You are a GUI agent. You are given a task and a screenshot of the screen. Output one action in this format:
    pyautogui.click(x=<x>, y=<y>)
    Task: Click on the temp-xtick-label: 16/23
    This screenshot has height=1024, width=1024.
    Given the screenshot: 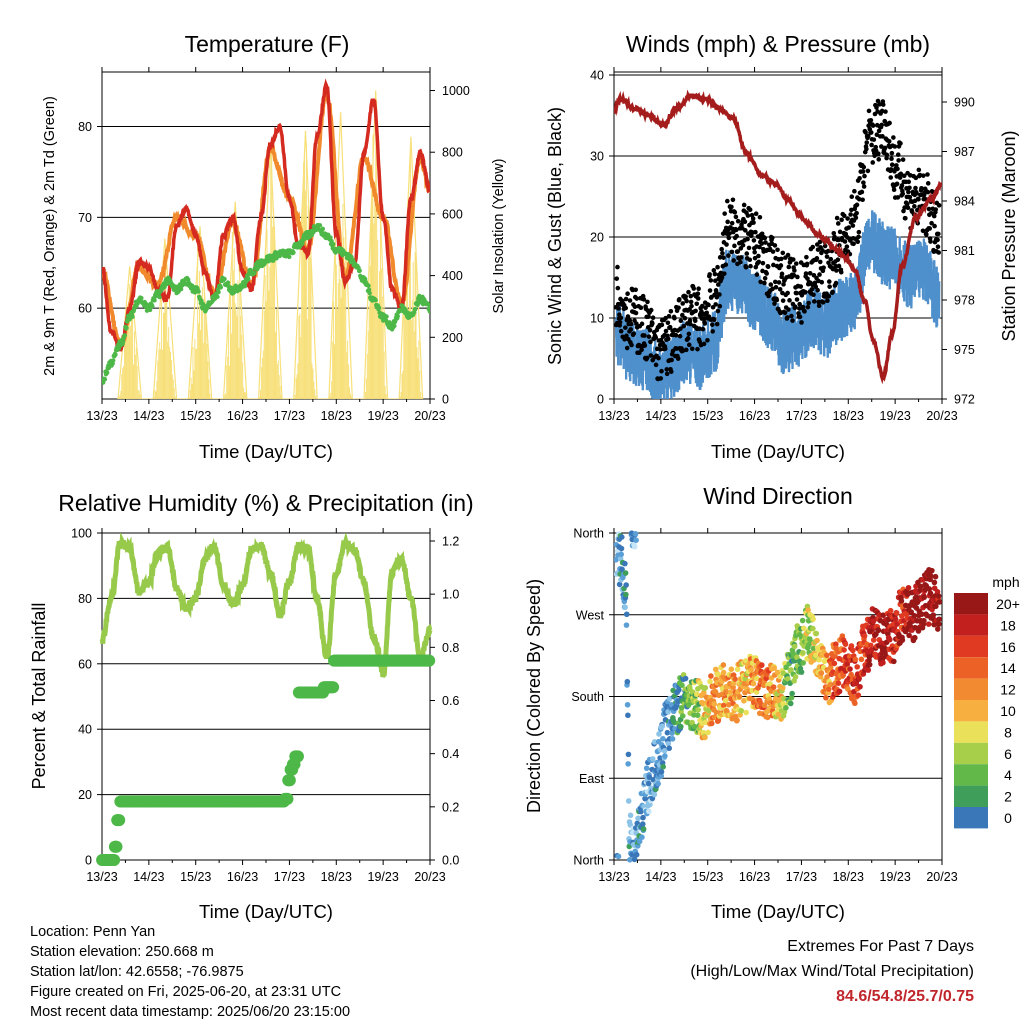 What is the action you would take?
    pyautogui.click(x=242, y=416)
    